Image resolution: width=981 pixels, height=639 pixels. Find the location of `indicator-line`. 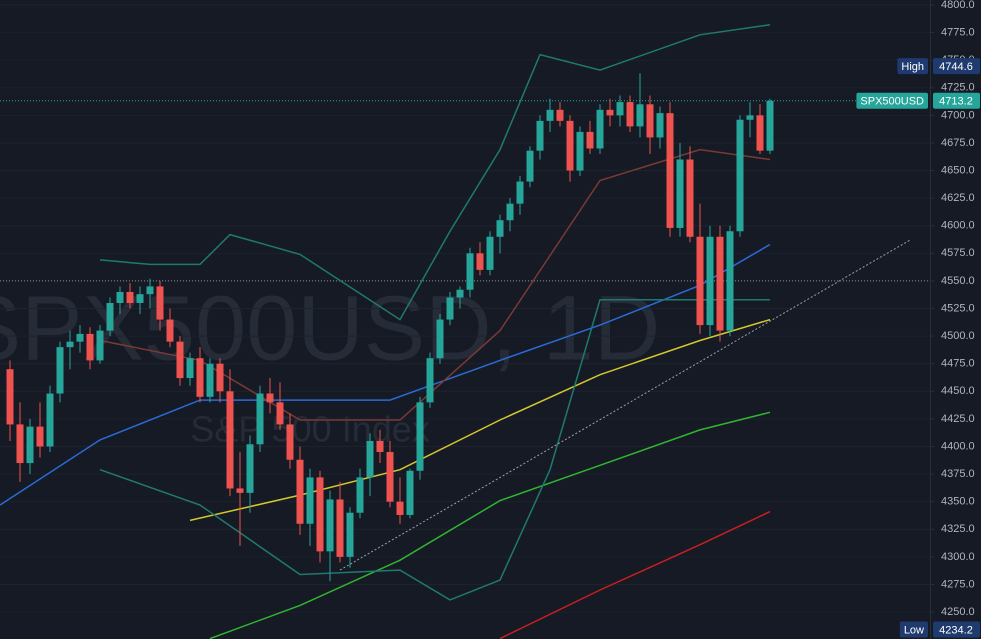

indicator-line is located at coordinates (635, 574).